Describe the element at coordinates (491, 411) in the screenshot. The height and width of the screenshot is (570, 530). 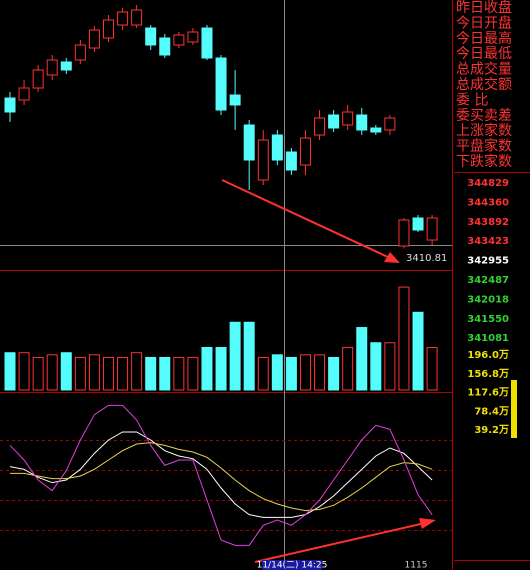
I see `volume-label: 78.4万` at that location.